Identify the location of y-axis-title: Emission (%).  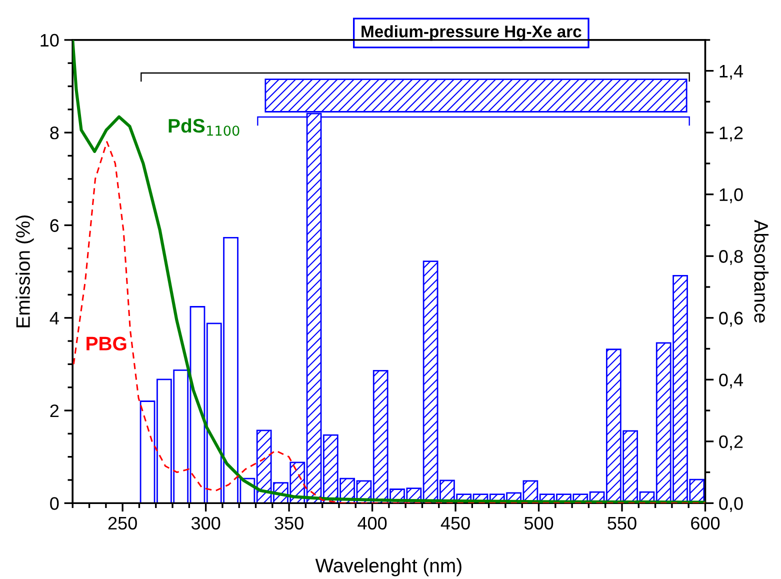
(25, 271).